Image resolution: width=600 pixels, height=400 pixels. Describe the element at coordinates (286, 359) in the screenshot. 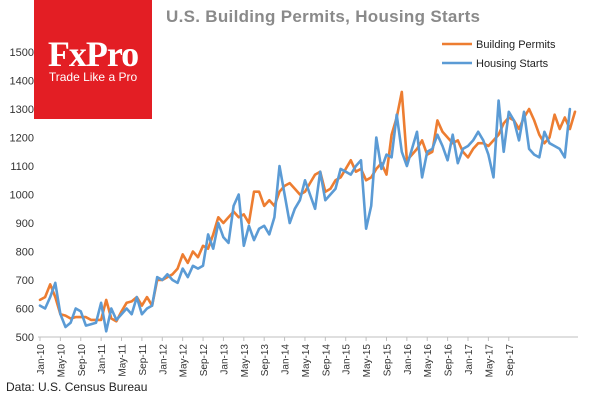

I see `x-tick-label: Jan-14` at that location.